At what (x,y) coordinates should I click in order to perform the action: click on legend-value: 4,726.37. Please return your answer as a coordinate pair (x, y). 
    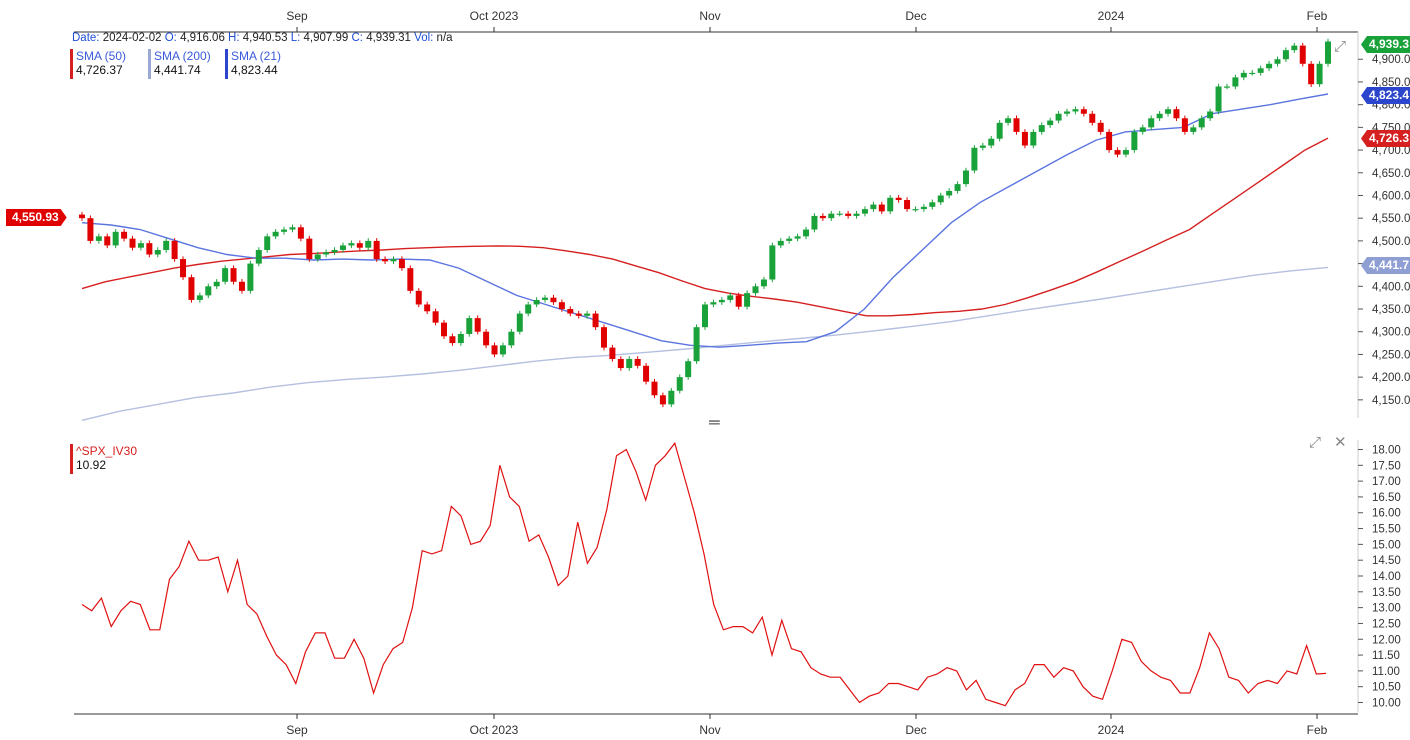
    Looking at the image, I should click on (99, 70).